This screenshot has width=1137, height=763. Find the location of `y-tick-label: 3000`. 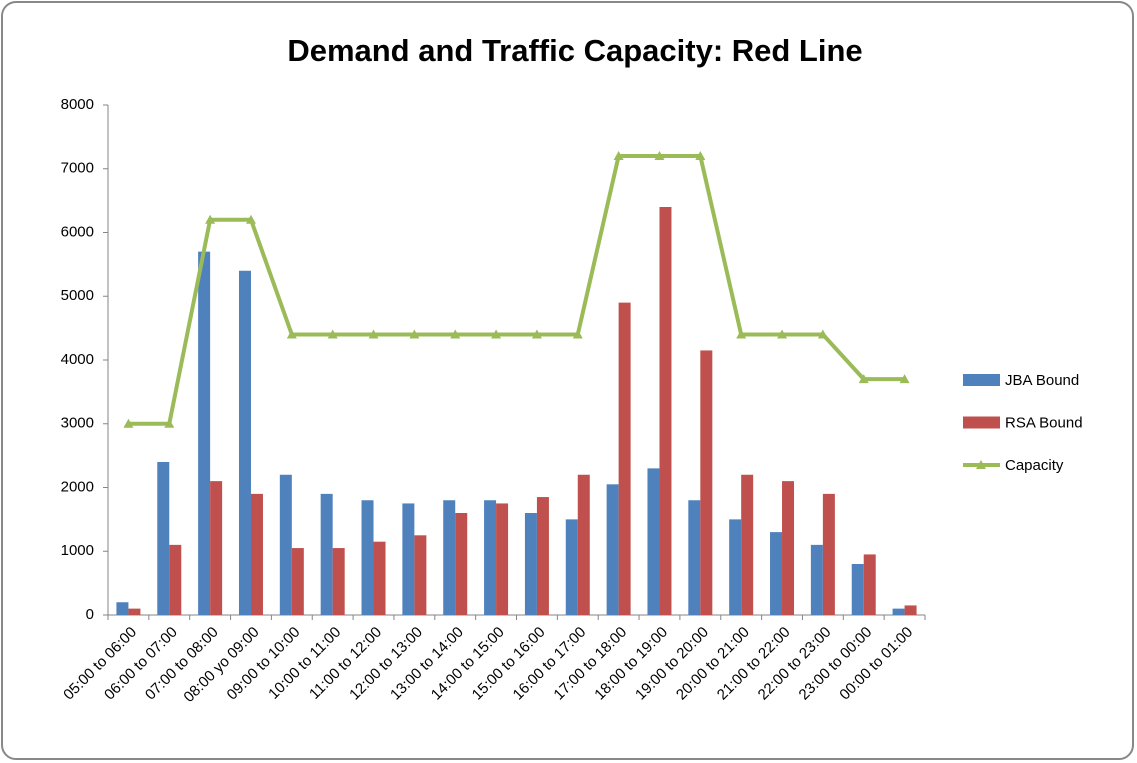

y-tick-label: 3000 is located at coordinates (77, 423).